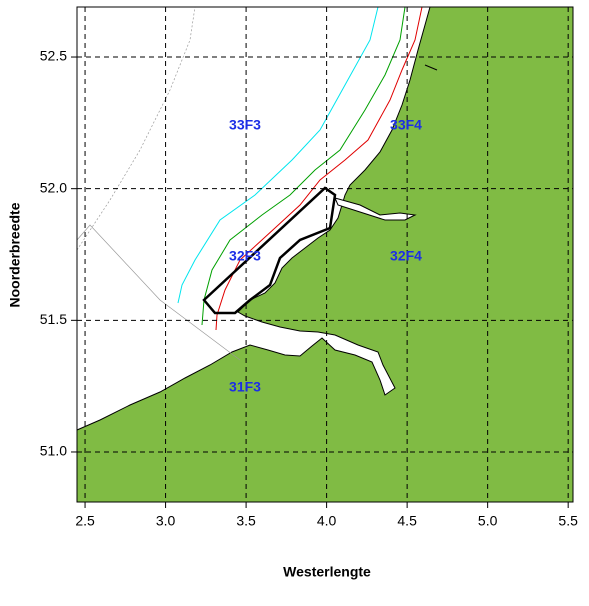 This screenshot has width=589, height=606. What do you see at coordinates (406, 256) in the screenshot?
I see `rectangle-label: 32F4` at bounding box center [406, 256].